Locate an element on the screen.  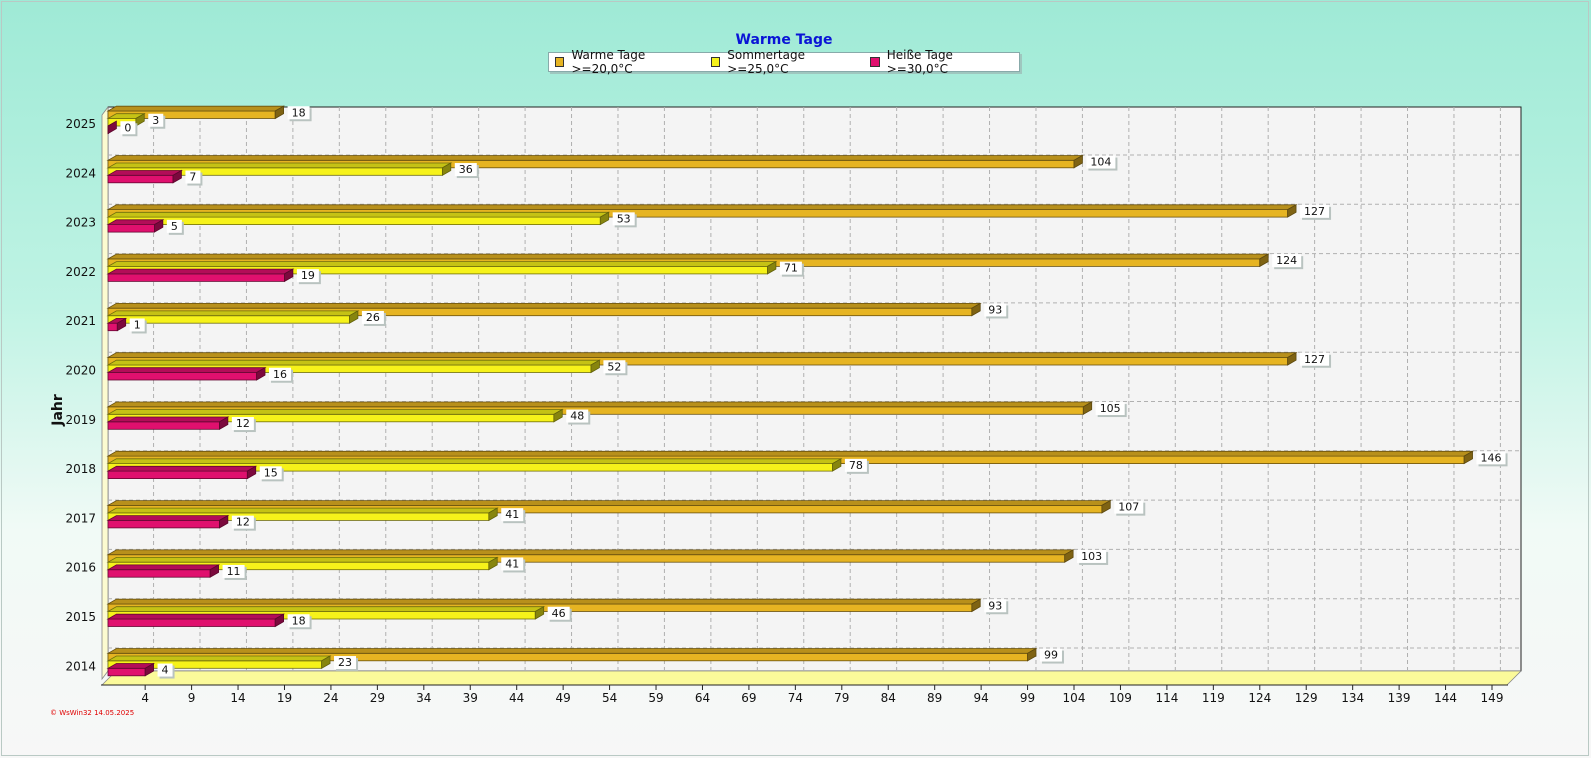
legend-item-warme-tage: Warme Tage >=20,0°C is located at coordinates (628, 62).